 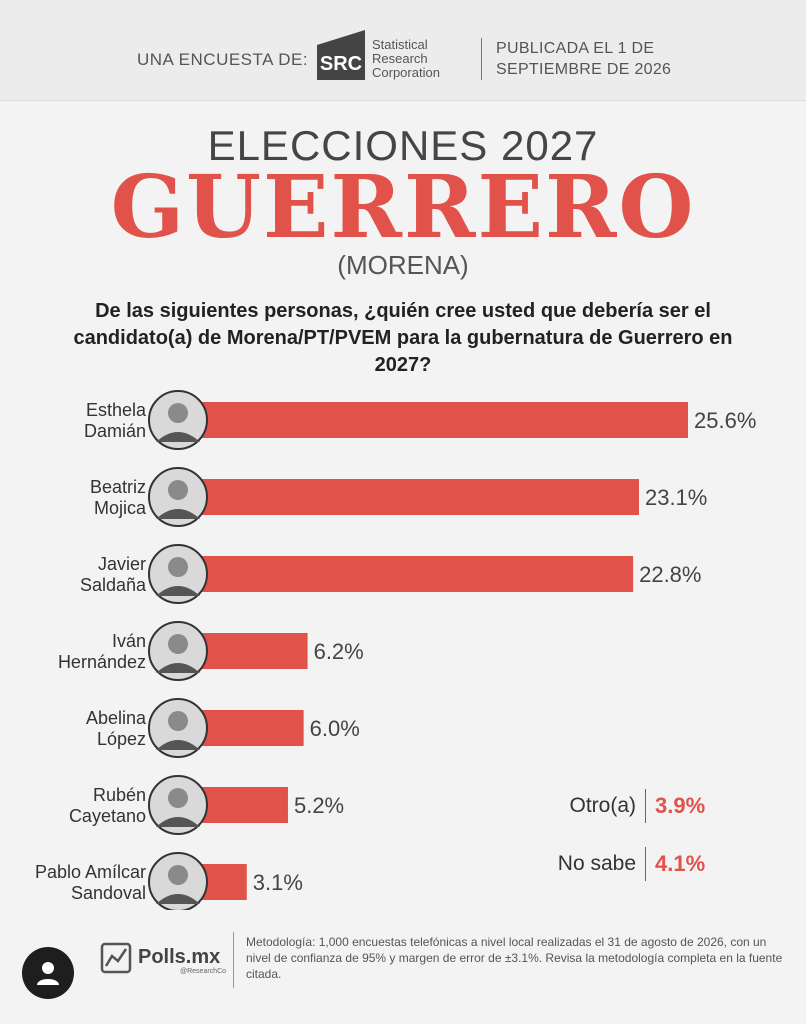 What do you see at coordinates (203, 971) in the screenshot?
I see `brand-sub: @ResearchCo` at bounding box center [203, 971].